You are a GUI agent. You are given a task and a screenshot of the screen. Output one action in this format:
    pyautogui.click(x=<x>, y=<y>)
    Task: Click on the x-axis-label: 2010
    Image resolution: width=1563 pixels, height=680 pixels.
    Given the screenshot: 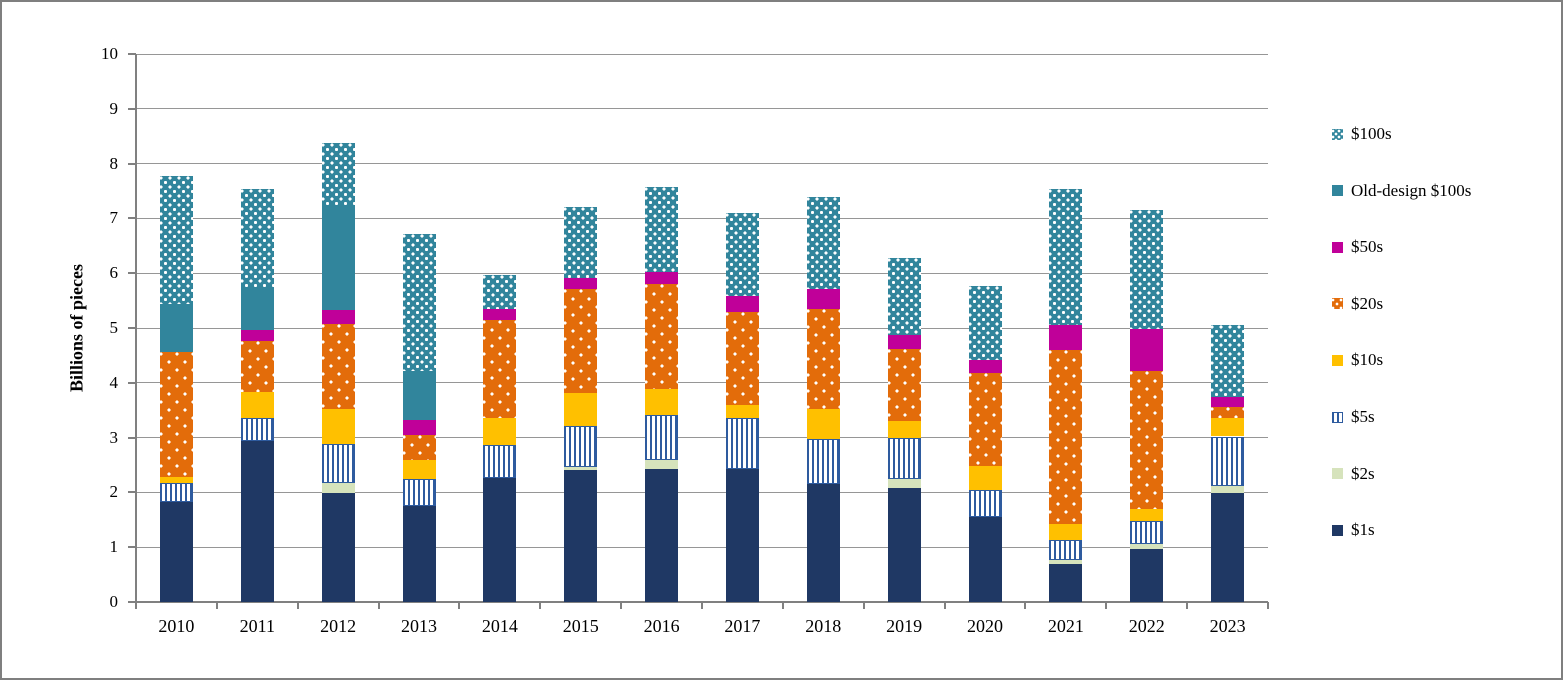 What is the action you would take?
    pyautogui.click(x=176, y=626)
    